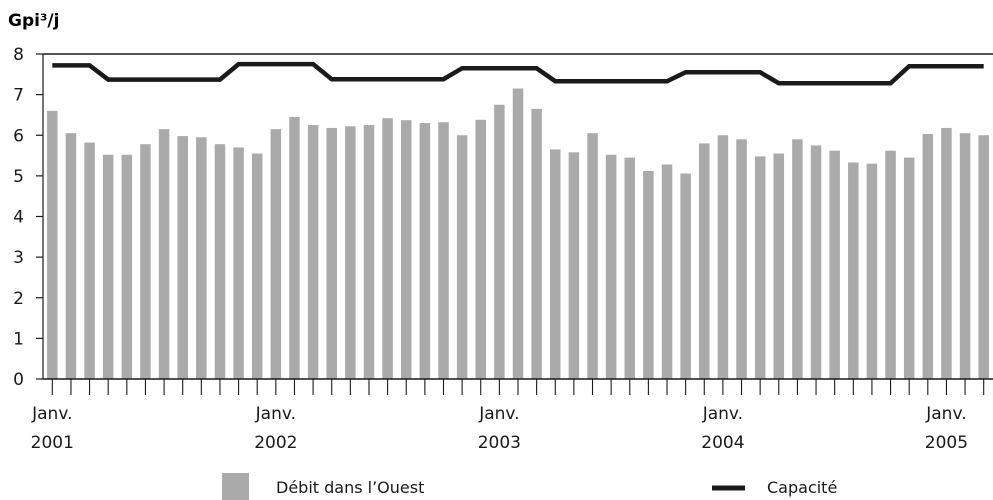 This screenshot has height=500, width=993. What do you see at coordinates (18, 177) in the screenshot?
I see `y-tick-label: 5` at bounding box center [18, 177].